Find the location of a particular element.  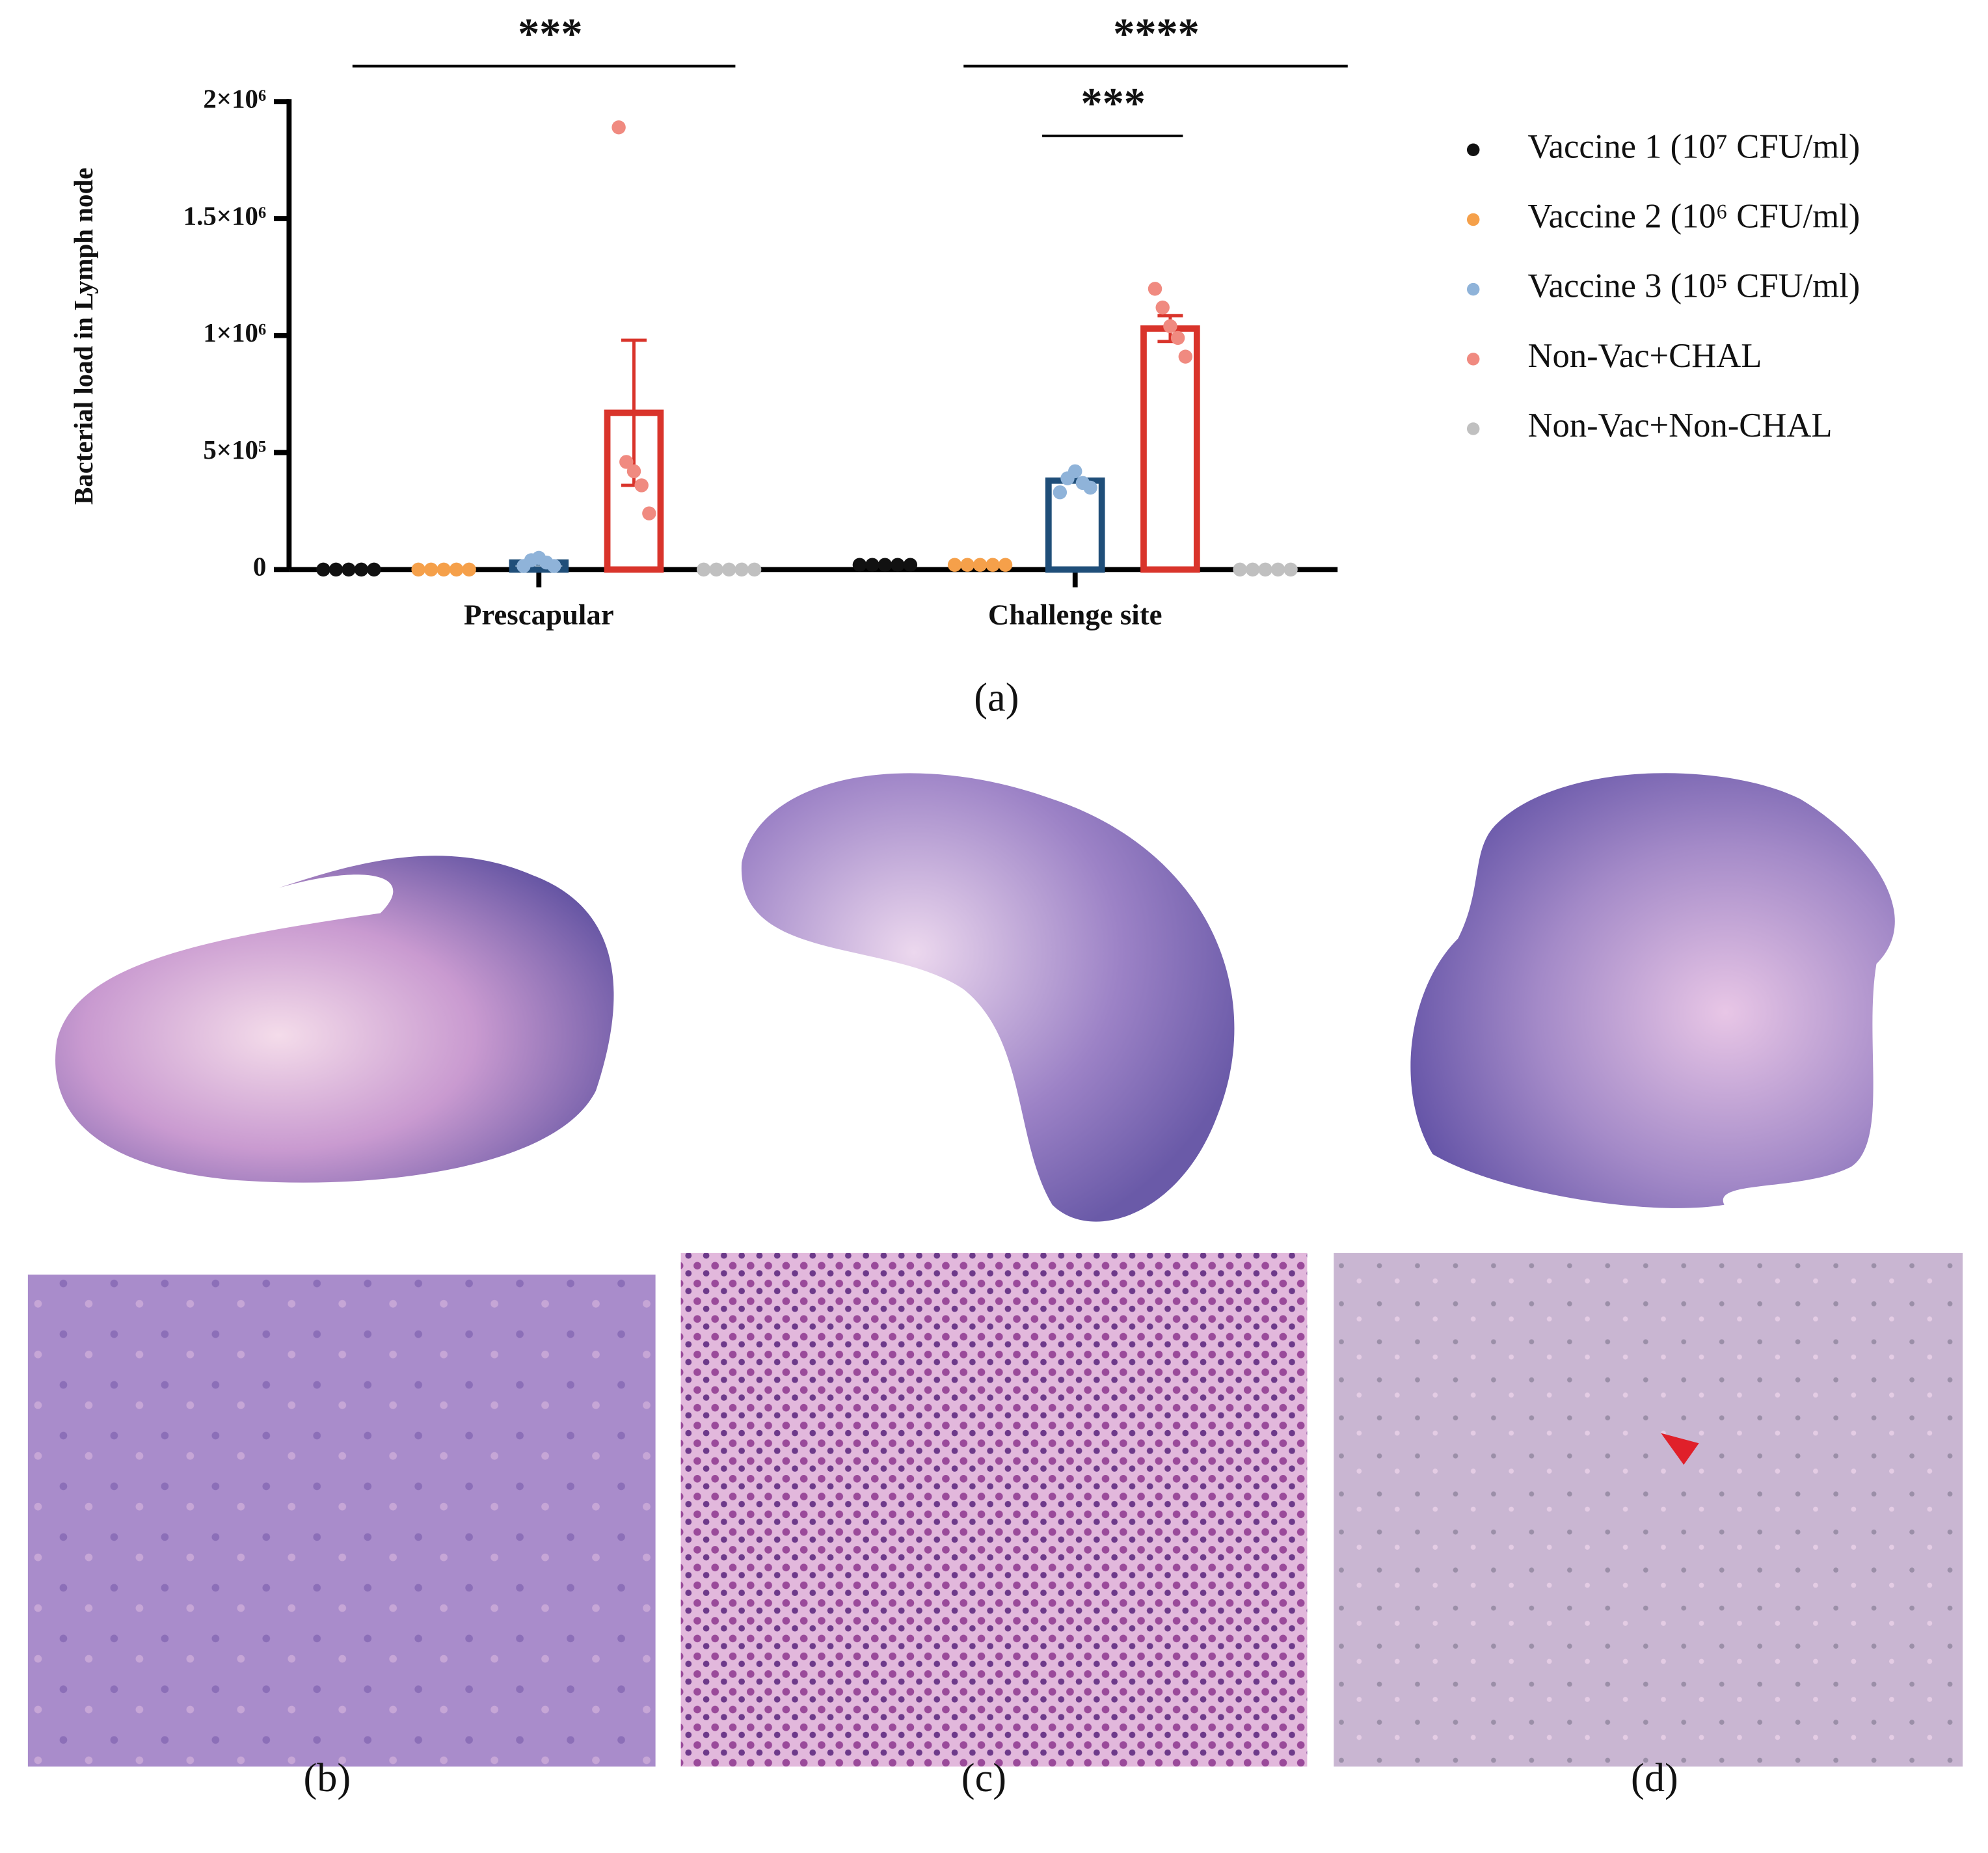

y-axis-label: Bacterial load in Lymph node is located at coordinates (83, 336).